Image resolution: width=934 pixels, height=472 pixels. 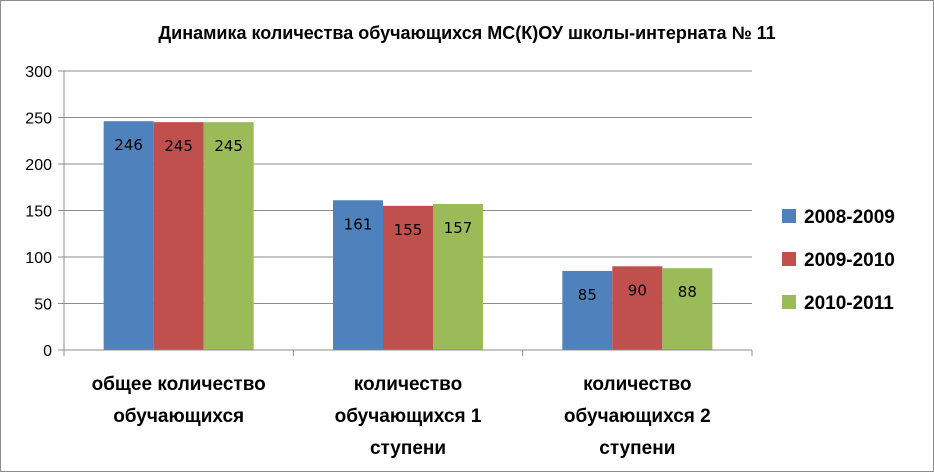 What do you see at coordinates (38, 165) in the screenshot?
I see `y-tick-label: 200` at bounding box center [38, 165].